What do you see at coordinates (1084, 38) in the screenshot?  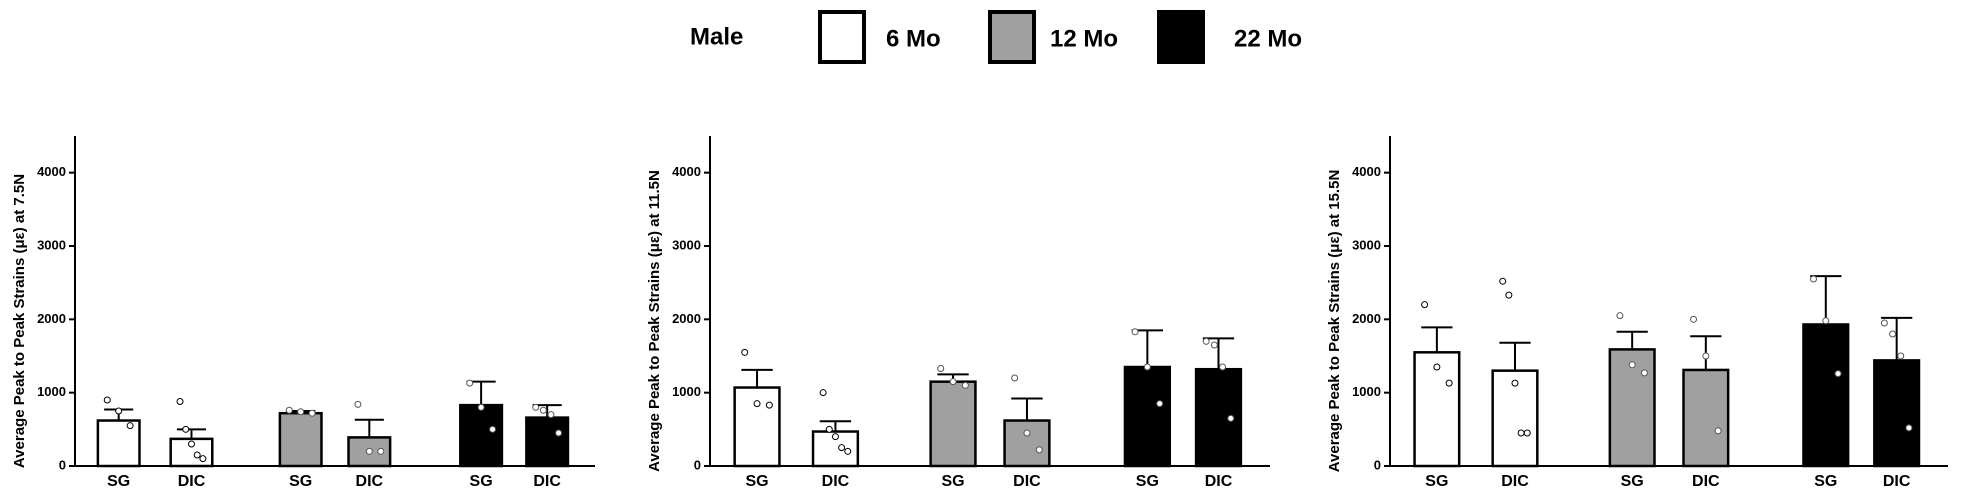 I see `legend-label: 12 Mo` at bounding box center [1084, 38].